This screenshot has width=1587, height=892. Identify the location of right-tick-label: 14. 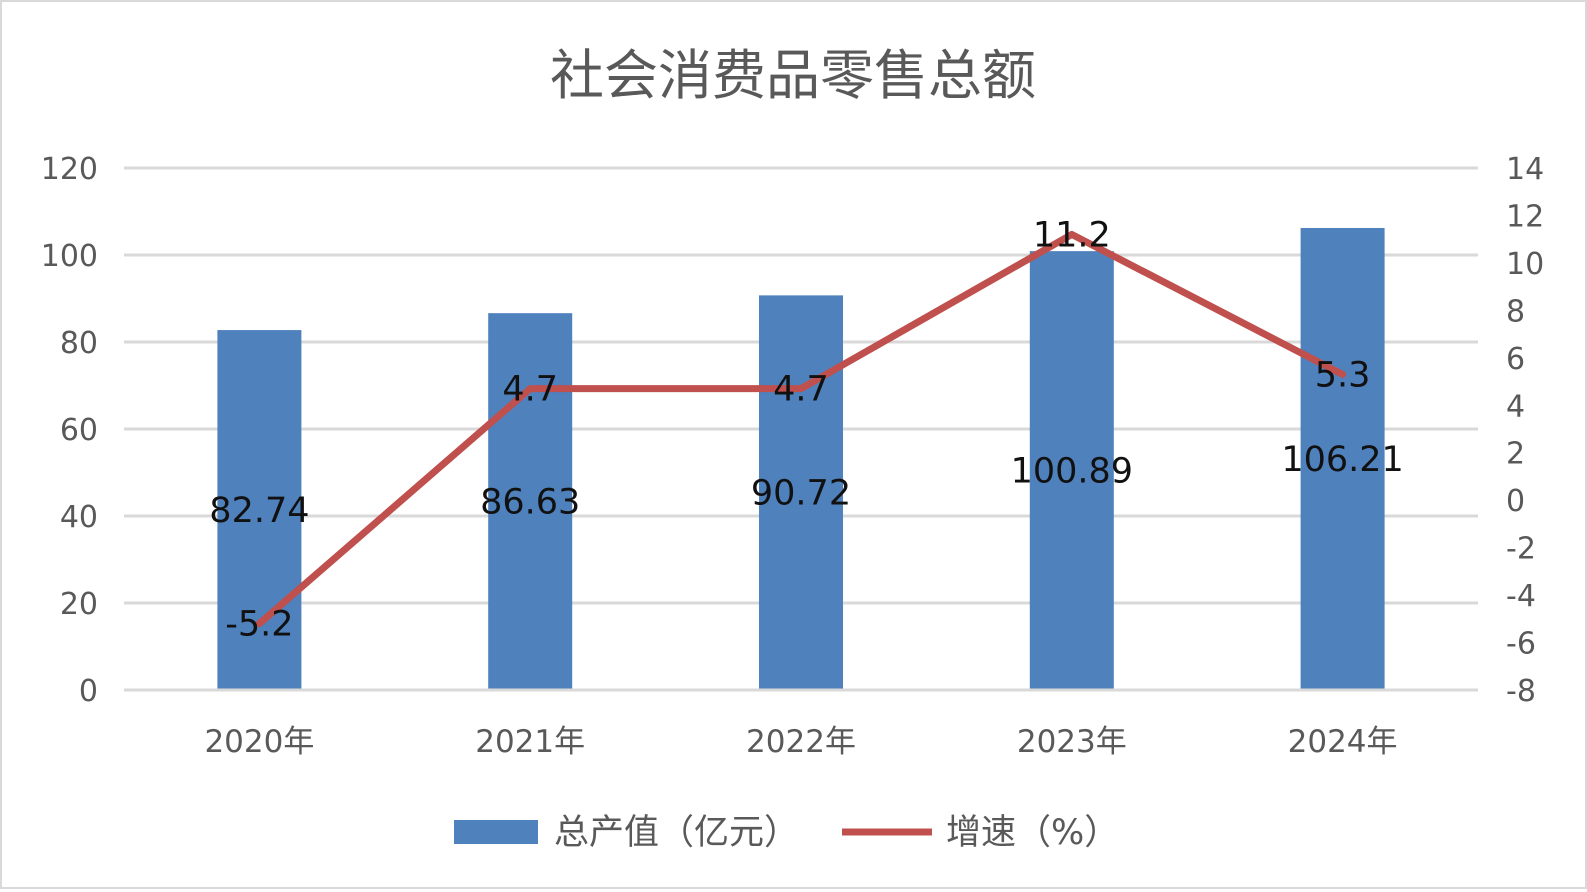
(1525, 169).